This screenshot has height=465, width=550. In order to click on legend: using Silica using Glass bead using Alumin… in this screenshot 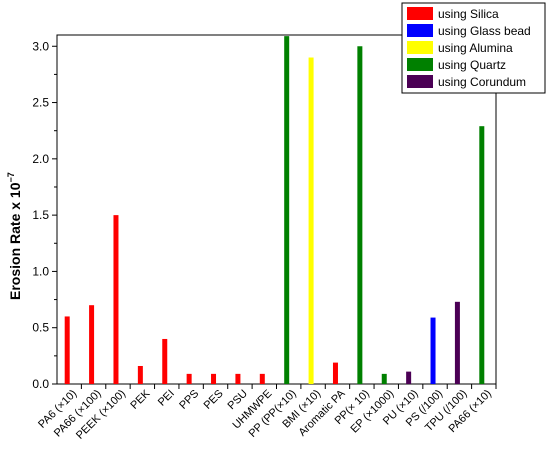, I will do `click(473, 48)`.